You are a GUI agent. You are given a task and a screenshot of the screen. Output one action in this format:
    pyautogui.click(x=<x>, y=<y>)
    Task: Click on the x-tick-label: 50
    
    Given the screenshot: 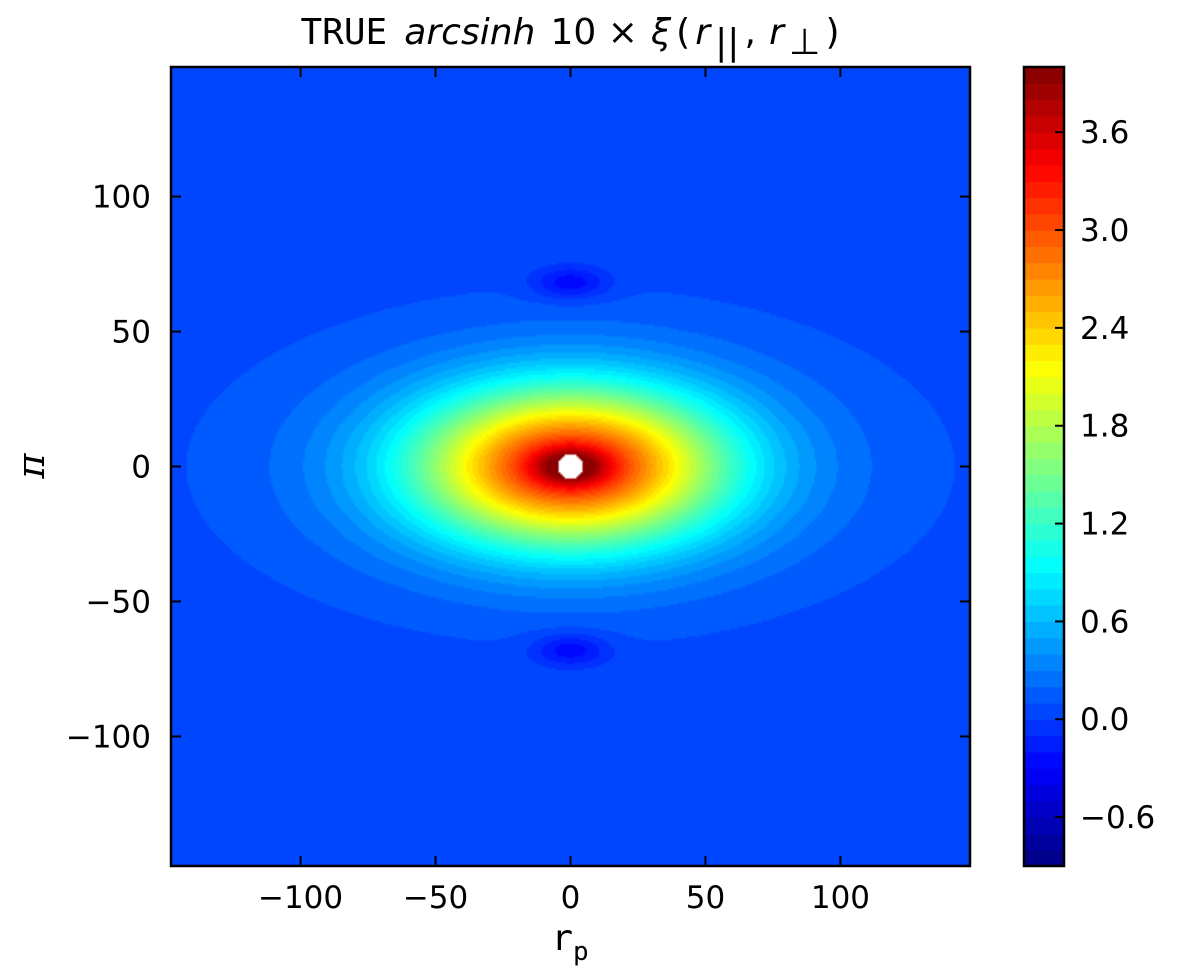 What is the action you would take?
    pyautogui.click(x=705, y=898)
    